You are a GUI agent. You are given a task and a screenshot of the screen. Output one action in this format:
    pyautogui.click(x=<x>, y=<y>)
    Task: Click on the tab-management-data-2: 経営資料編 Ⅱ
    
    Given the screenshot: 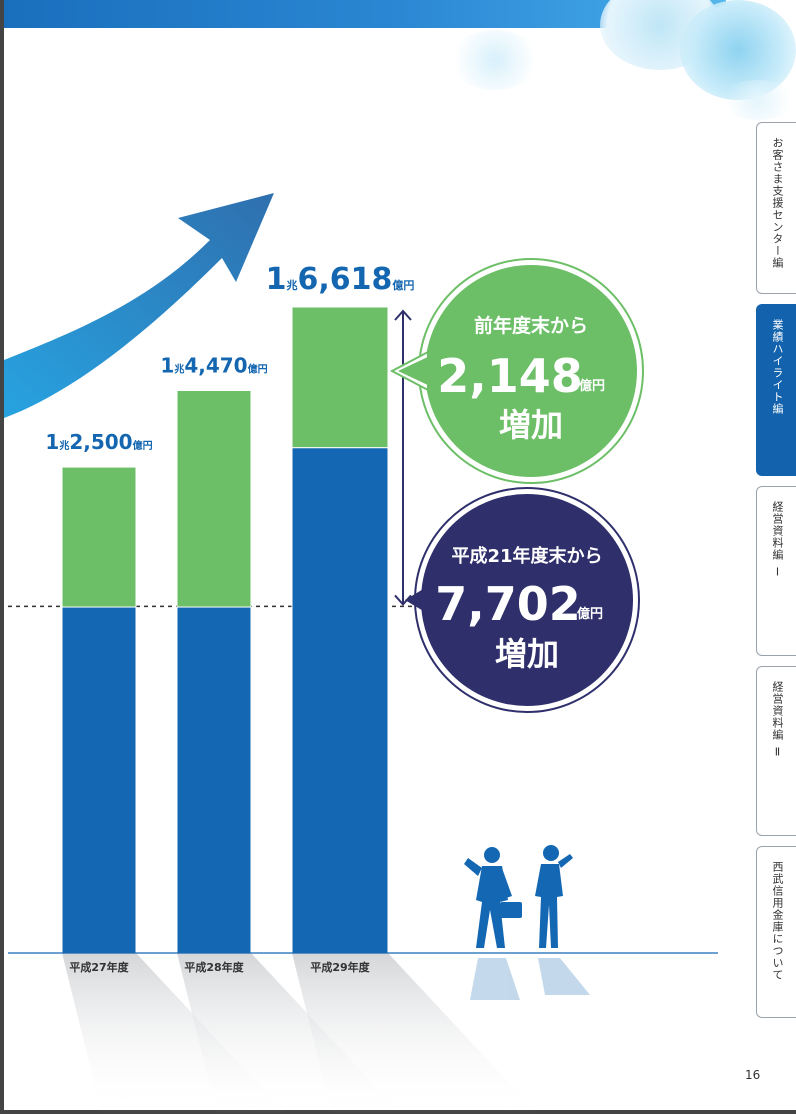 What is the action you would take?
    pyautogui.click(x=776, y=751)
    